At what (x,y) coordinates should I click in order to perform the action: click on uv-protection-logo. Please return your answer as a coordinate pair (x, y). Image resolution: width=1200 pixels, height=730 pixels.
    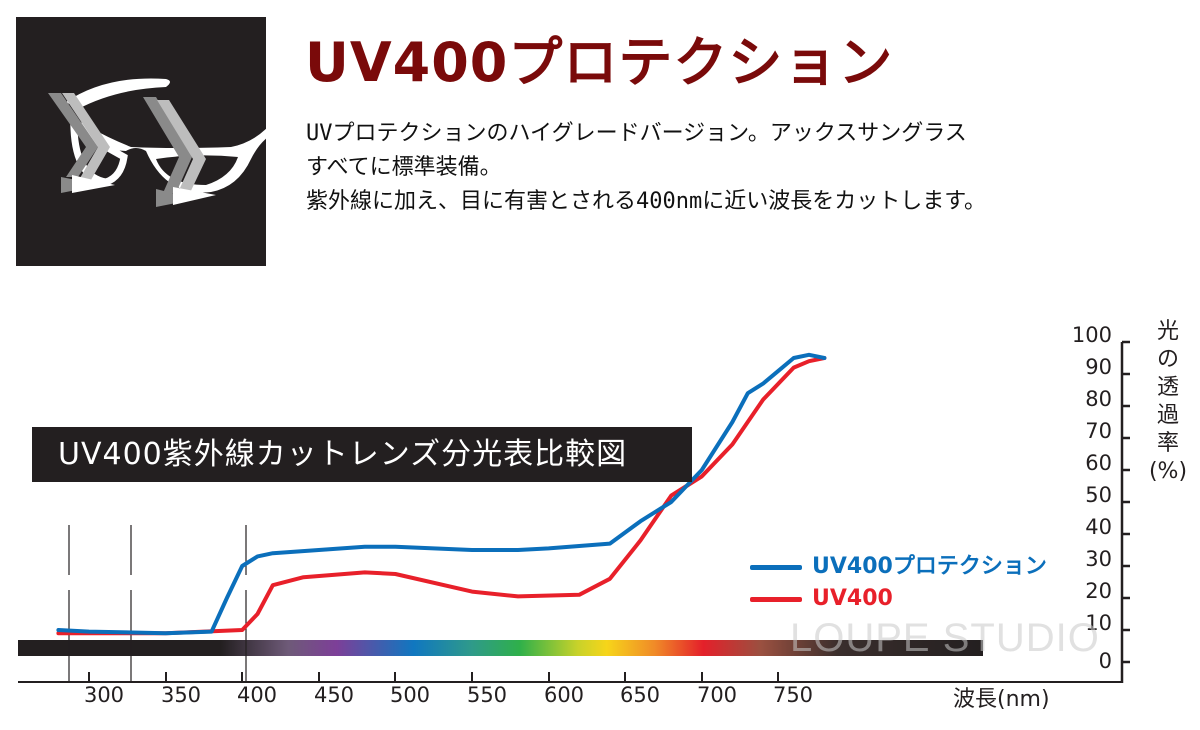
    Looking at the image, I should click on (142, 141).